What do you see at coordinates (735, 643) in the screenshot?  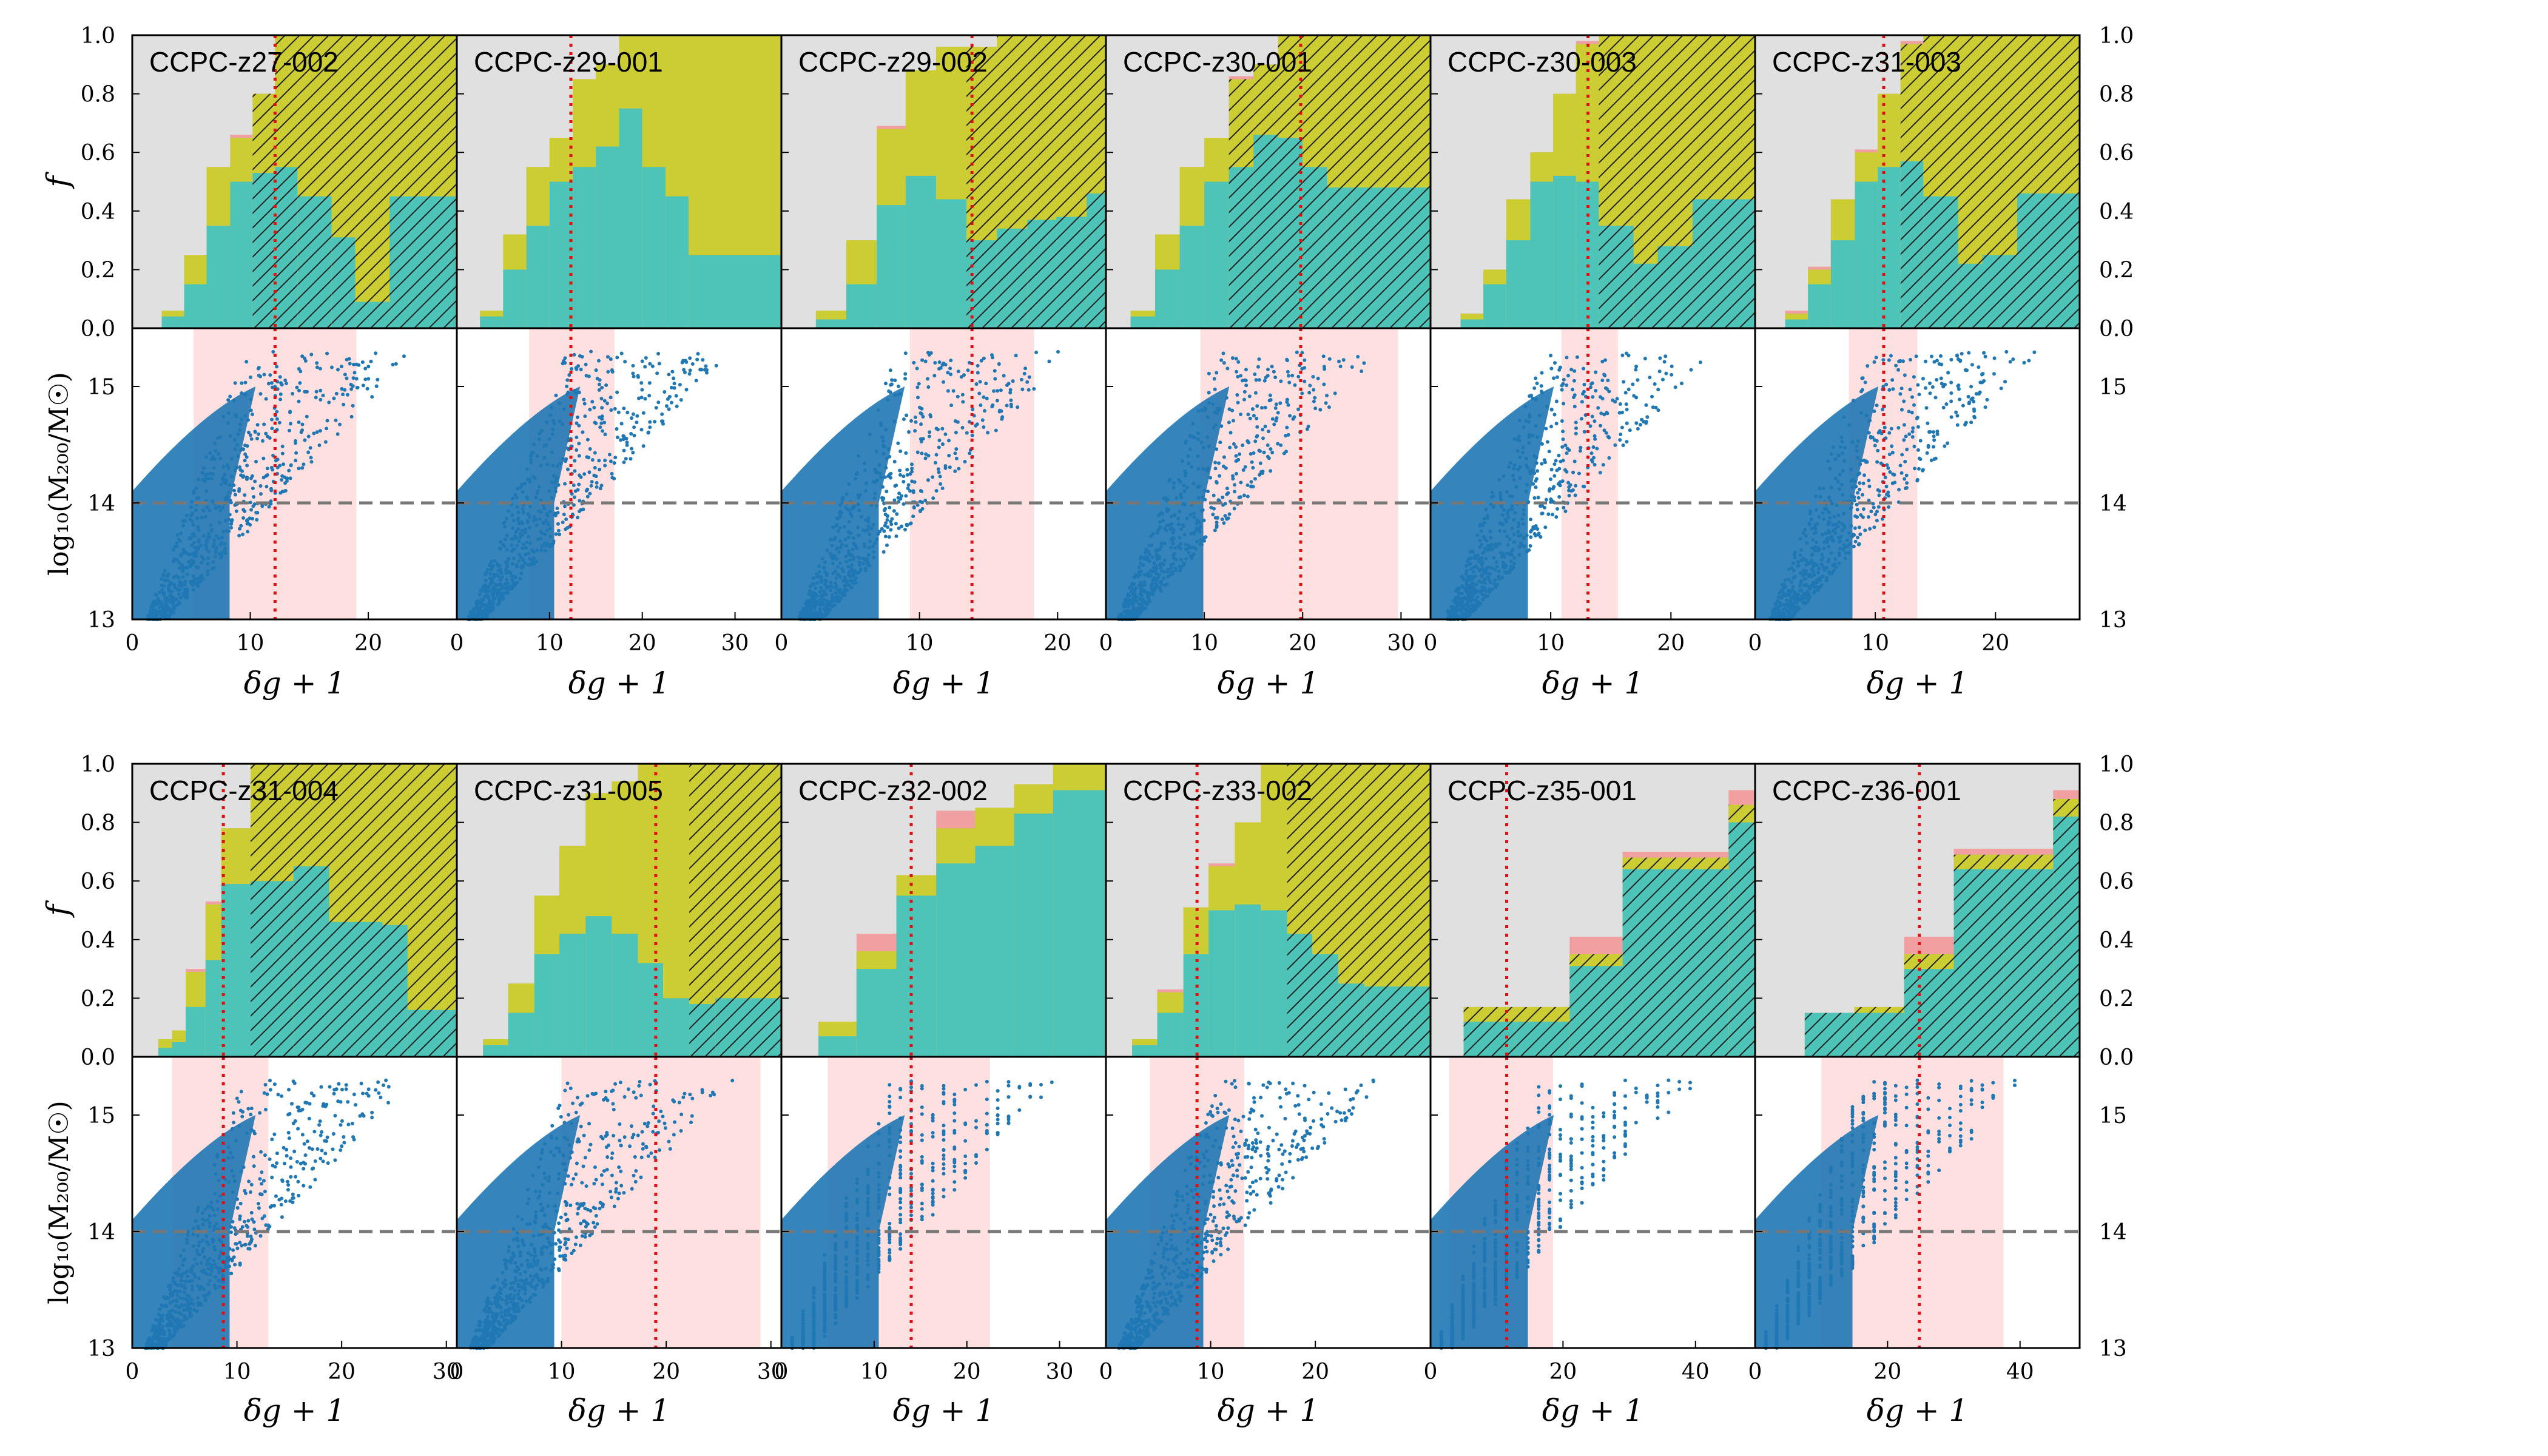 I see `tick-label-x: 30` at bounding box center [735, 643].